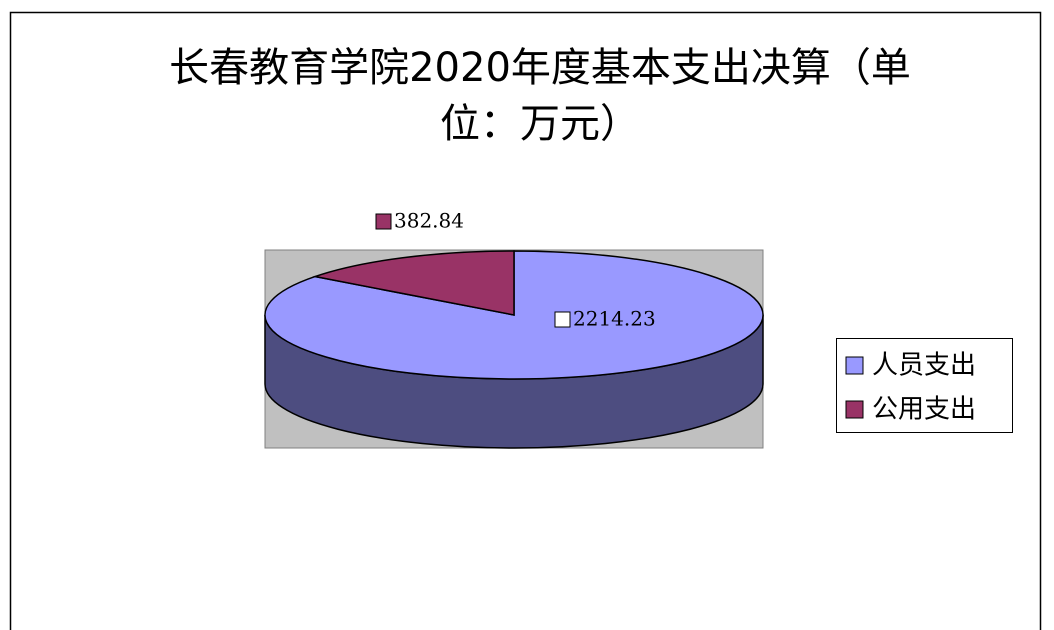  What do you see at coordinates (540, 96) in the screenshot?
I see `chart-title: 长春教育学院2020年度基本支出决算（单位：万元）` at bounding box center [540, 96].